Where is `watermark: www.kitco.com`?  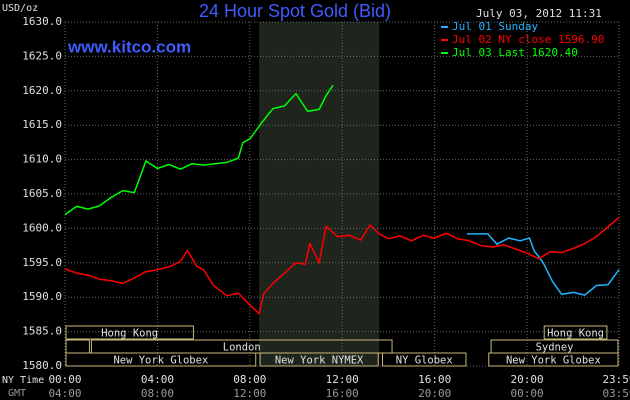
watermark: www.kitco.com is located at coordinates (129, 46).